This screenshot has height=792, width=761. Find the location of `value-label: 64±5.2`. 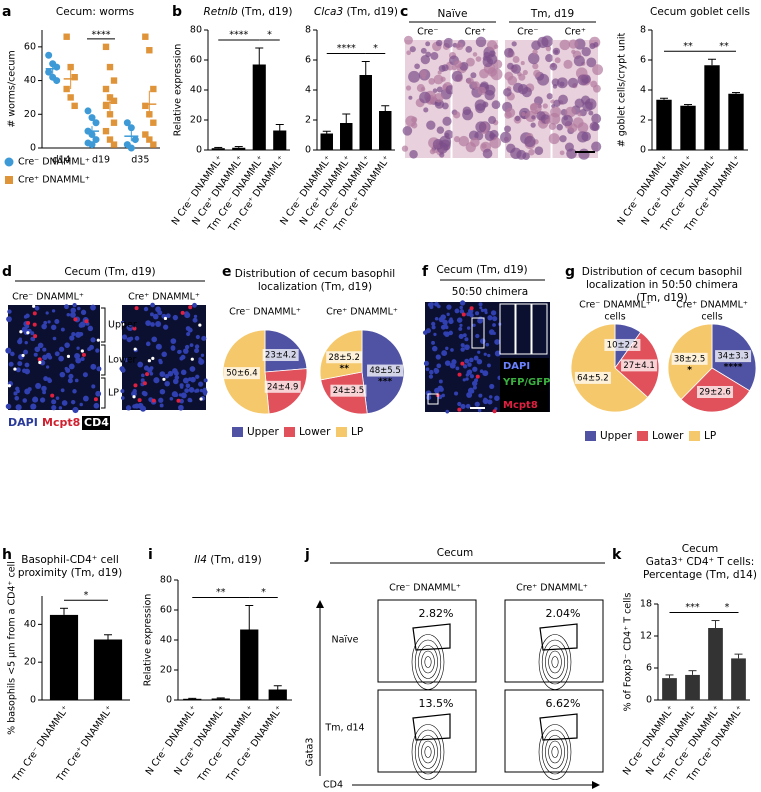

value-label: 64±5.2 is located at coordinates (592, 378).